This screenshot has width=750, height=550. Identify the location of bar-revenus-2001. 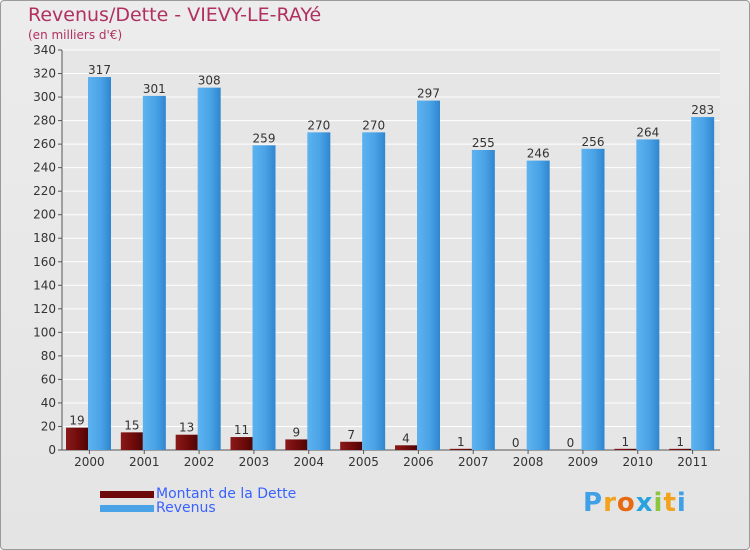
(154, 272).